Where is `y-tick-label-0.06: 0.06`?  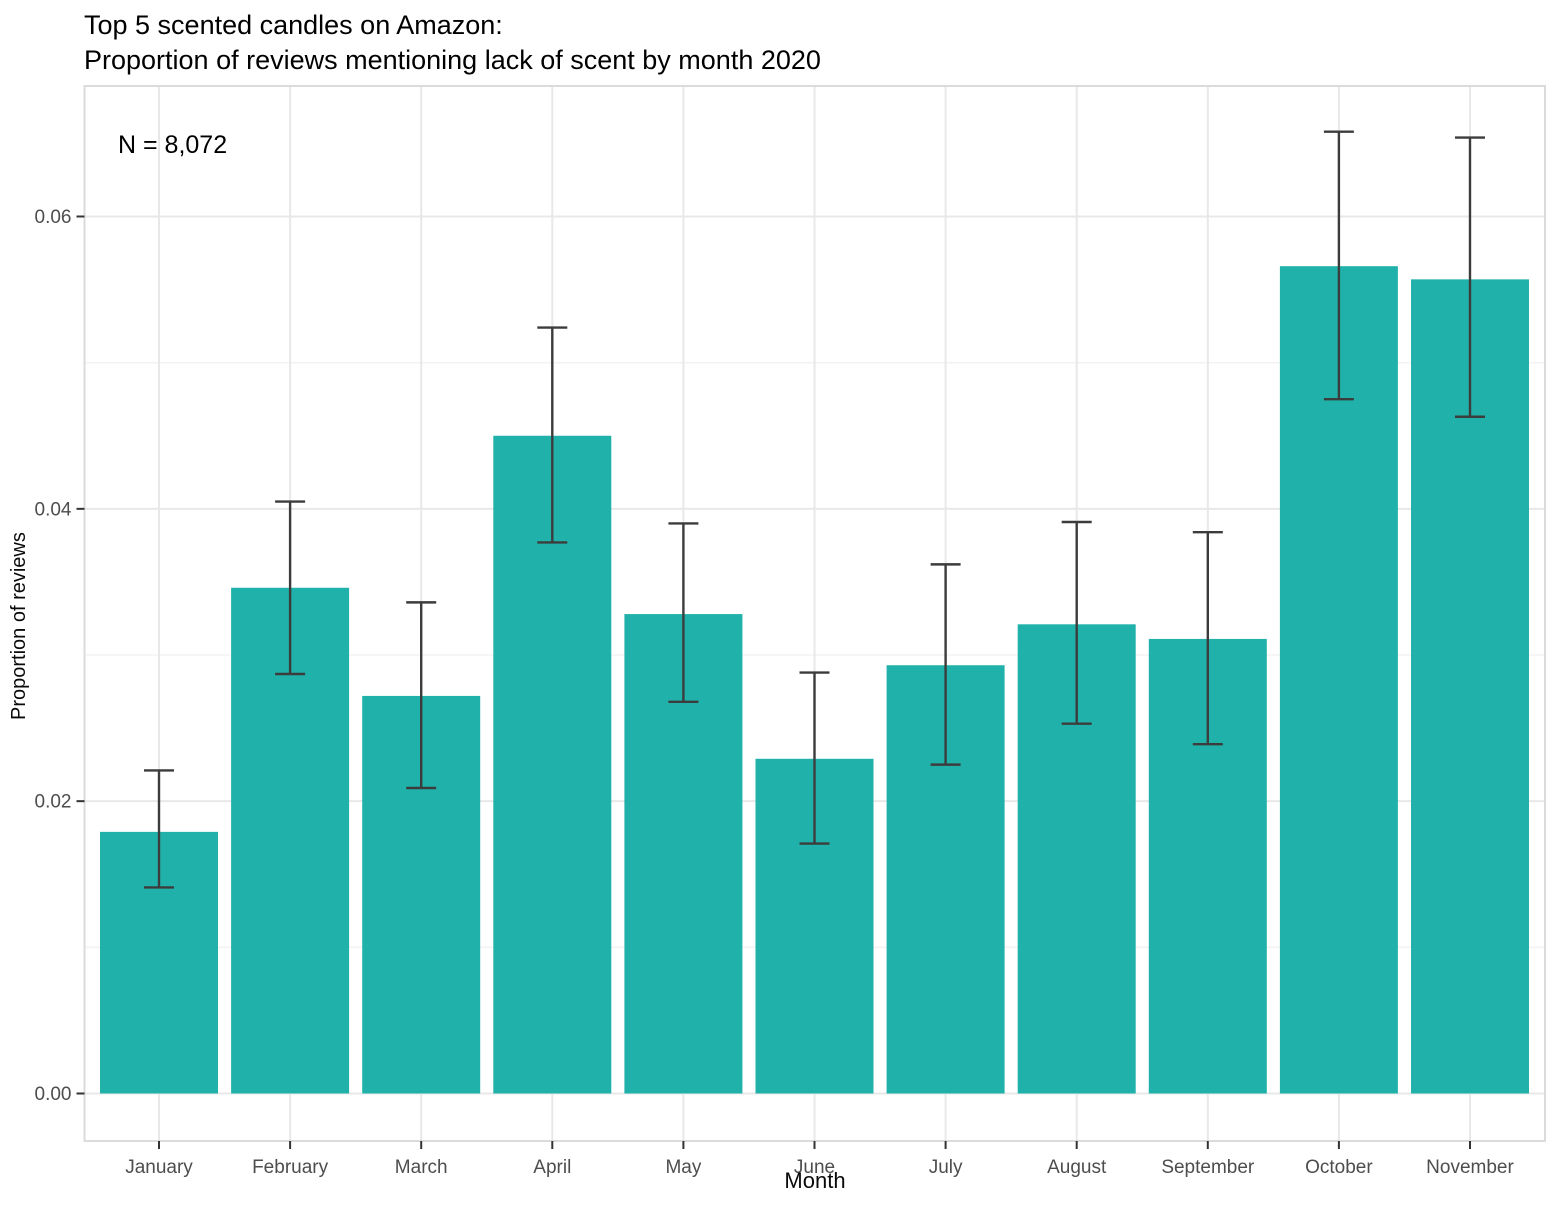 y-tick-label-0.06: 0.06 is located at coordinates (53, 217).